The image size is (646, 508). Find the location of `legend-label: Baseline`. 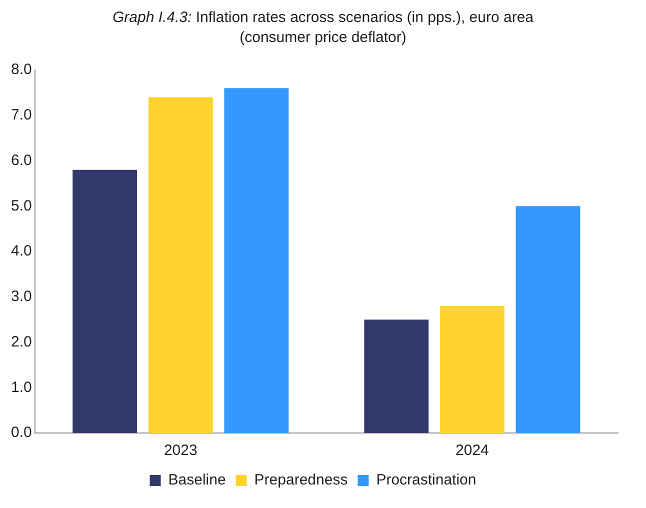

legend-label: Baseline is located at coordinates (197, 480).